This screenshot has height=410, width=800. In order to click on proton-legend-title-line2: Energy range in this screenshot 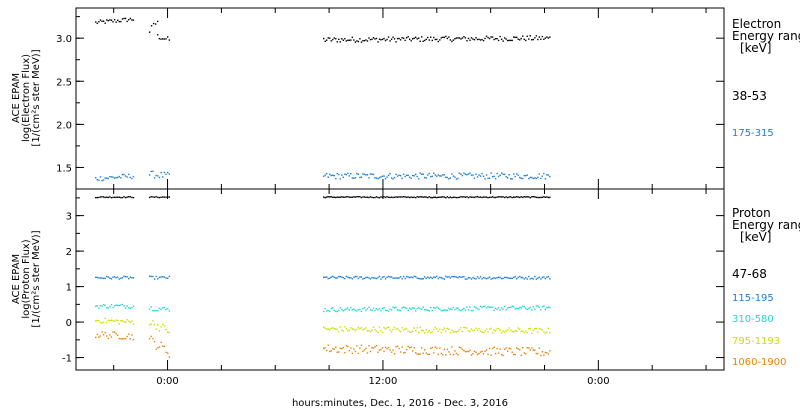, I will do `click(766, 225)`.